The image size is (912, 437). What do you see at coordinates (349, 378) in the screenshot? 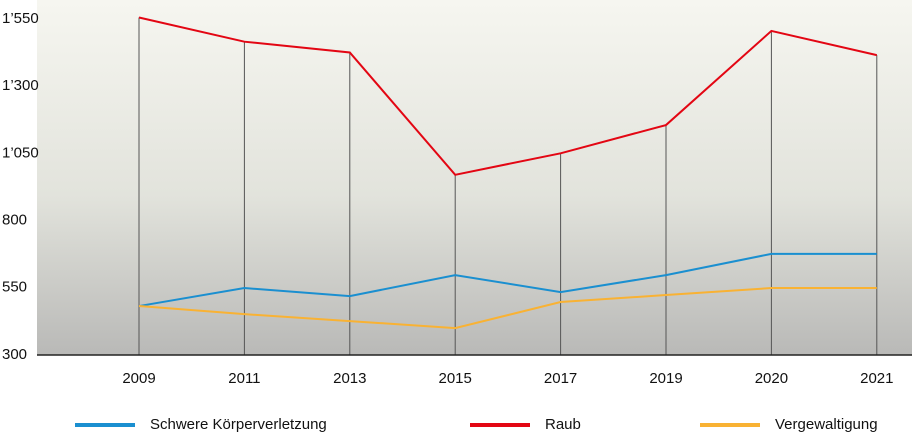
I see `x-tick-label: 2013` at bounding box center [349, 378].